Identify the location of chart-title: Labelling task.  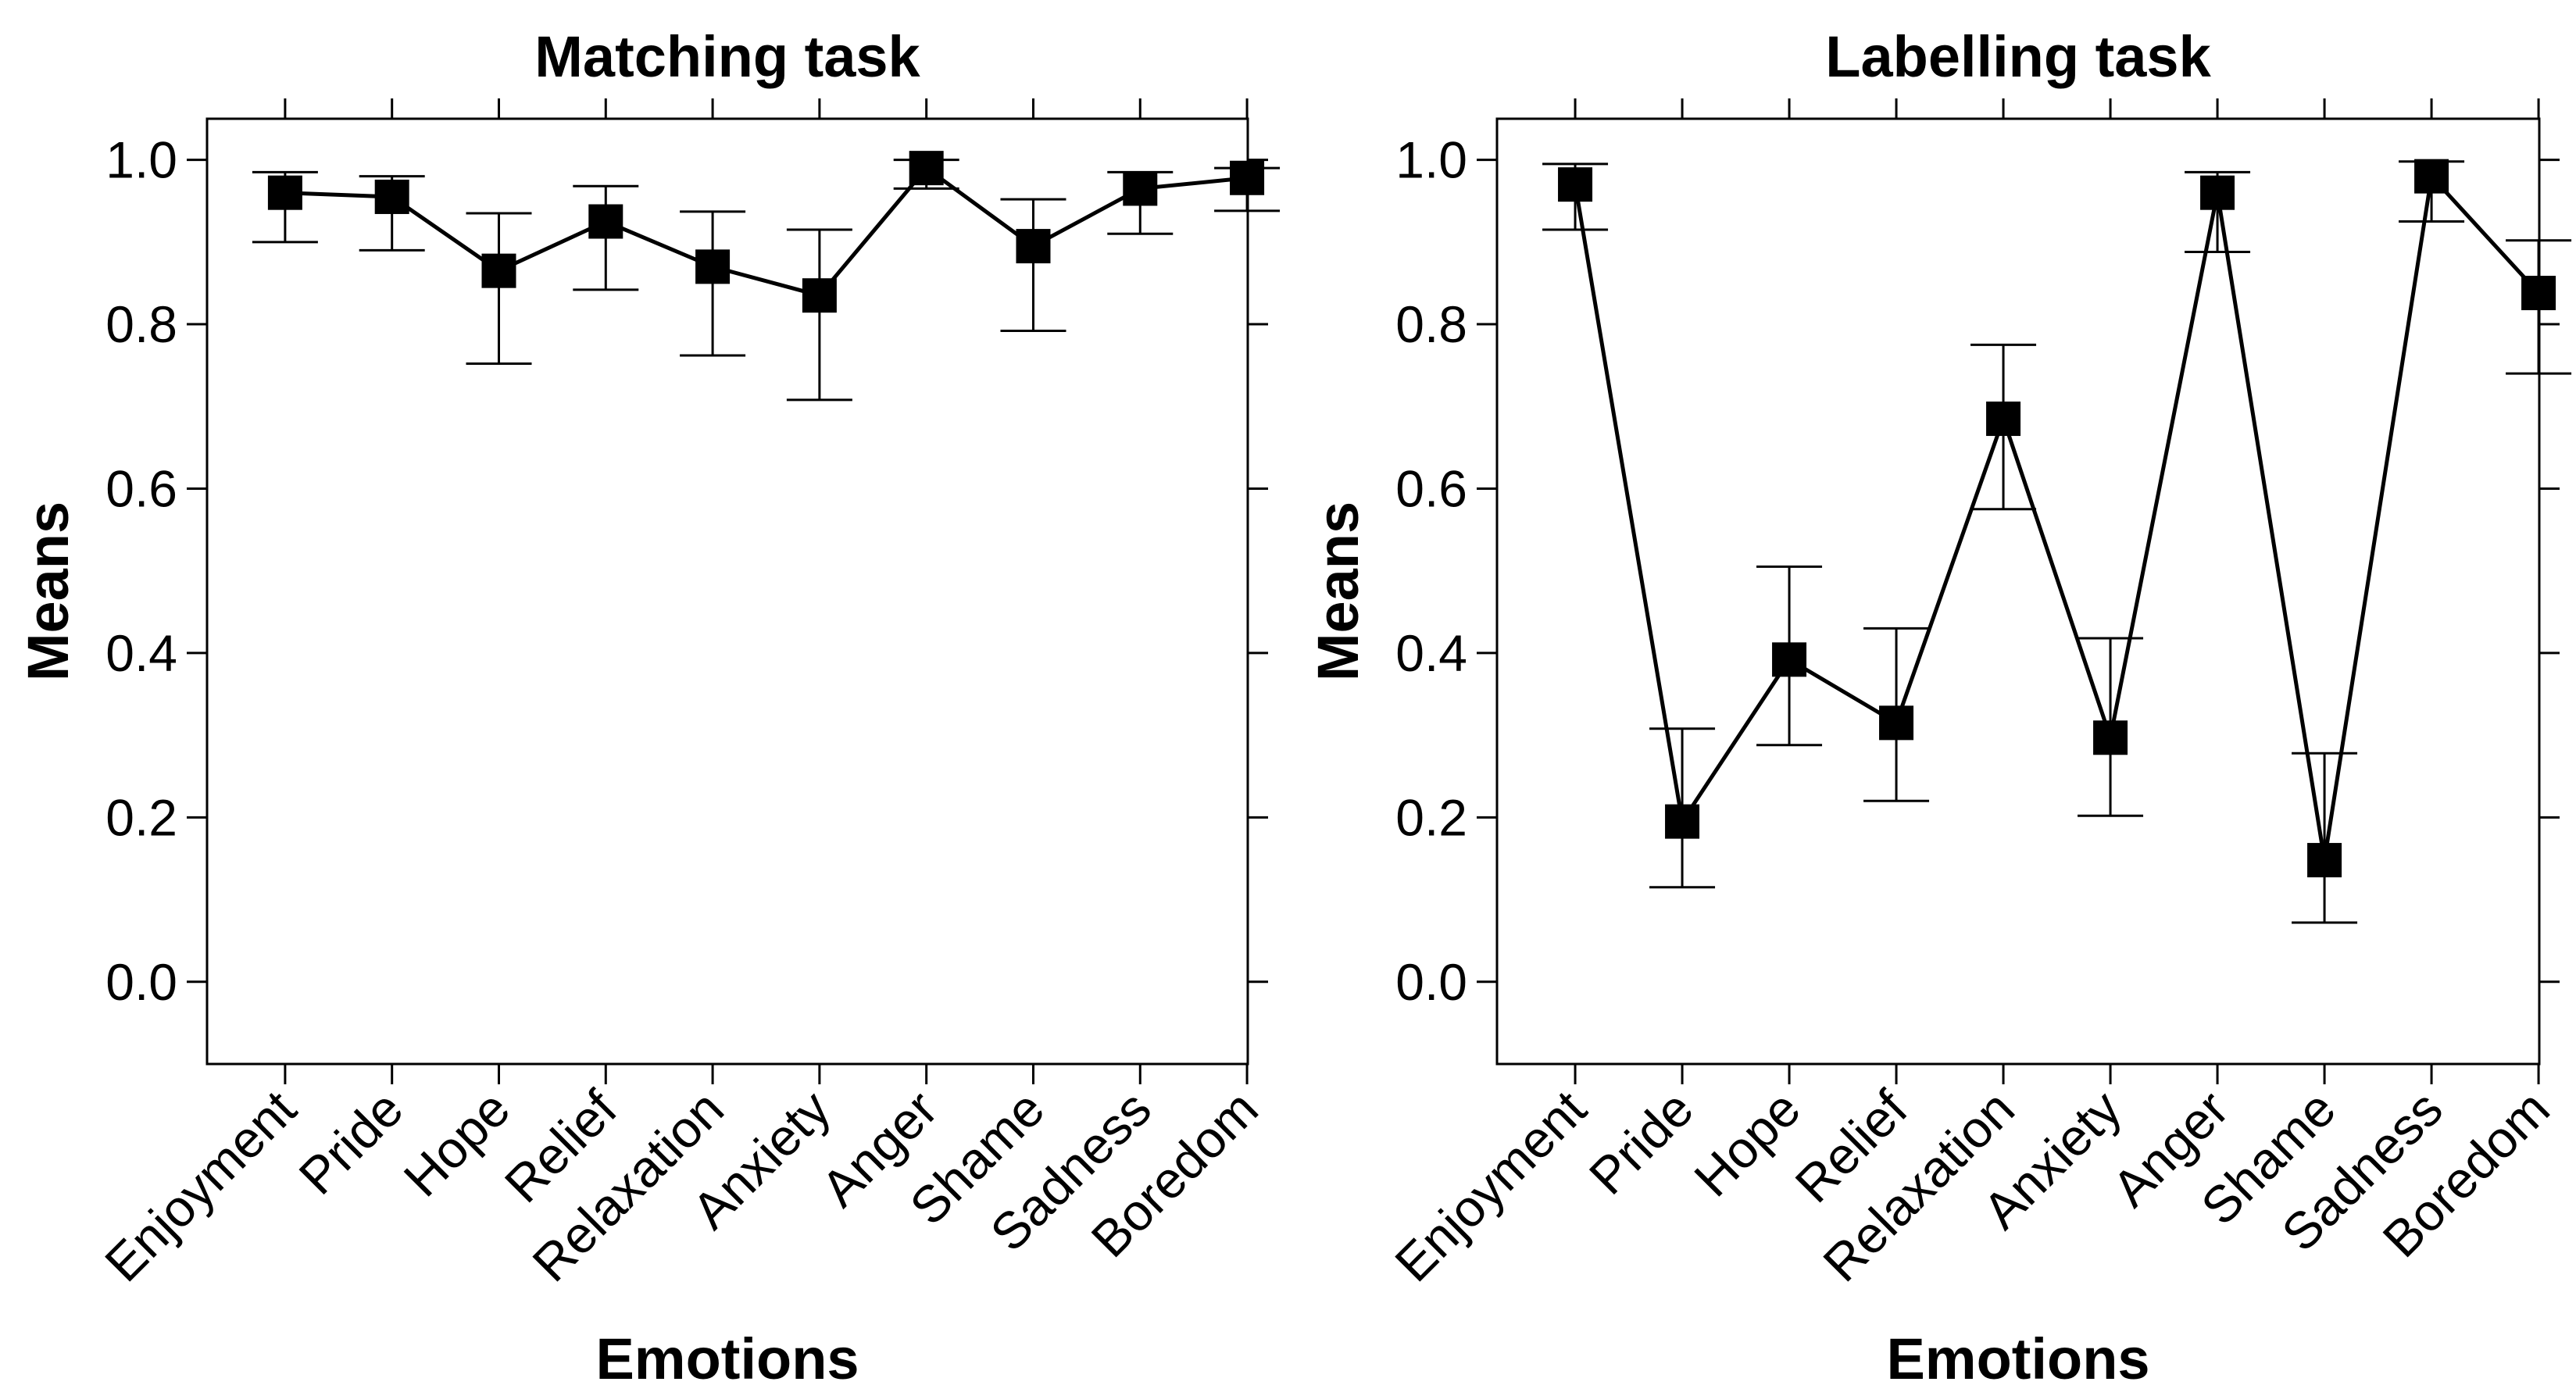
(2018, 56).